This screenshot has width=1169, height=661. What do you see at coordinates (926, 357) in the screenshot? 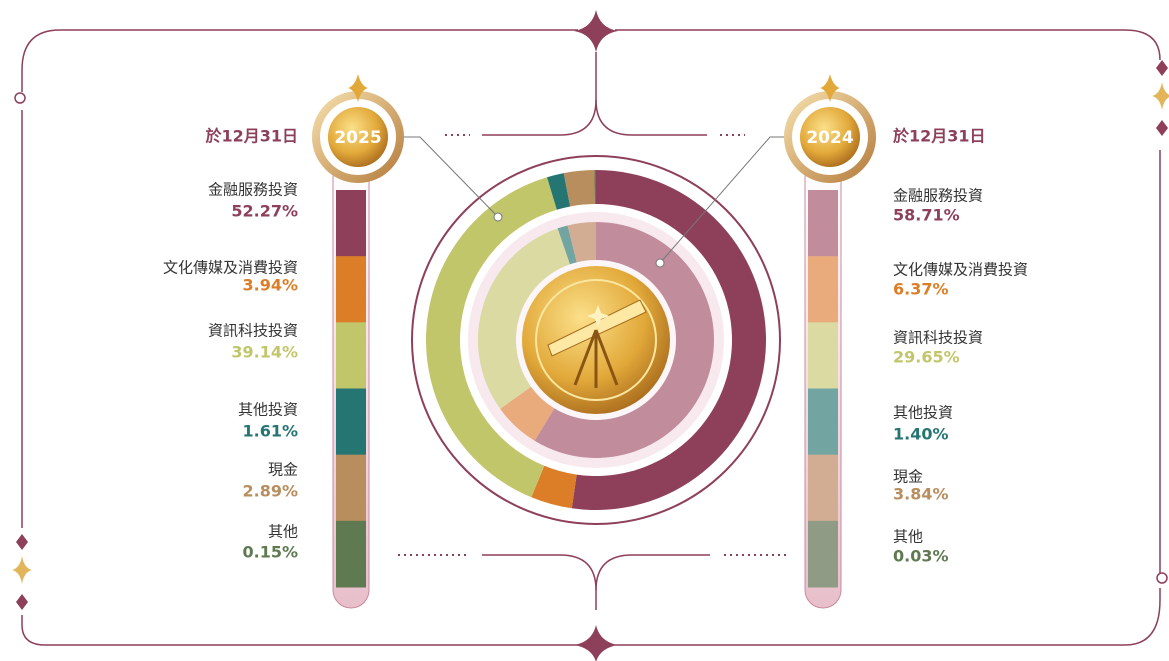
I see `value-label: 29.65%` at bounding box center [926, 357].